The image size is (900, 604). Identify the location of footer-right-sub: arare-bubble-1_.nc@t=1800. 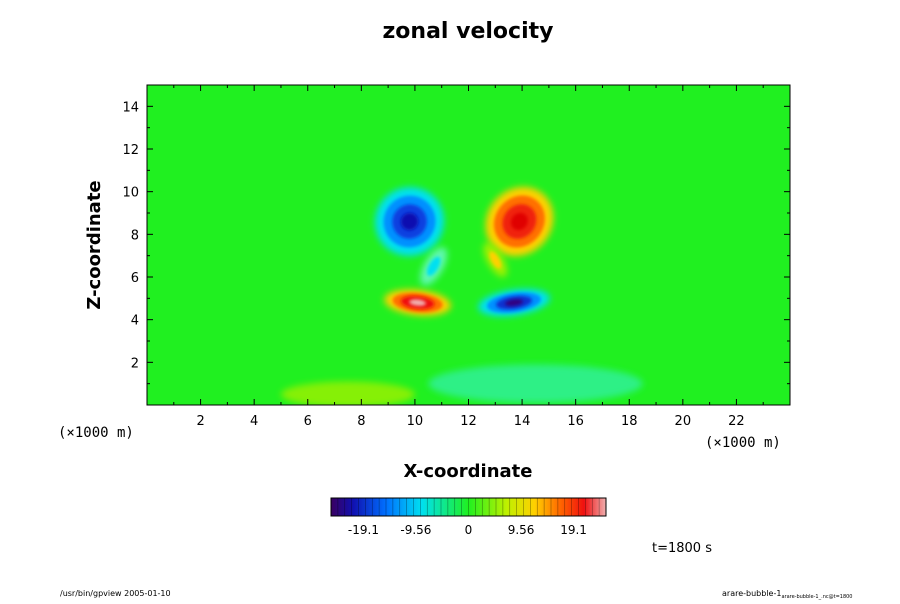
(816, 597).